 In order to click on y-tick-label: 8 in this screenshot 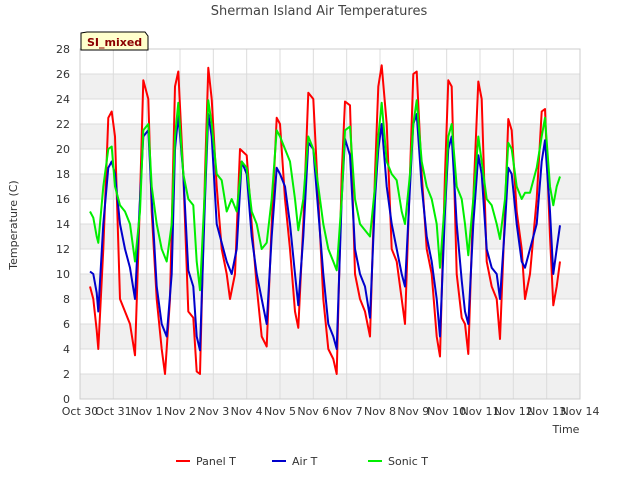, I will do `click(66, 299)`.